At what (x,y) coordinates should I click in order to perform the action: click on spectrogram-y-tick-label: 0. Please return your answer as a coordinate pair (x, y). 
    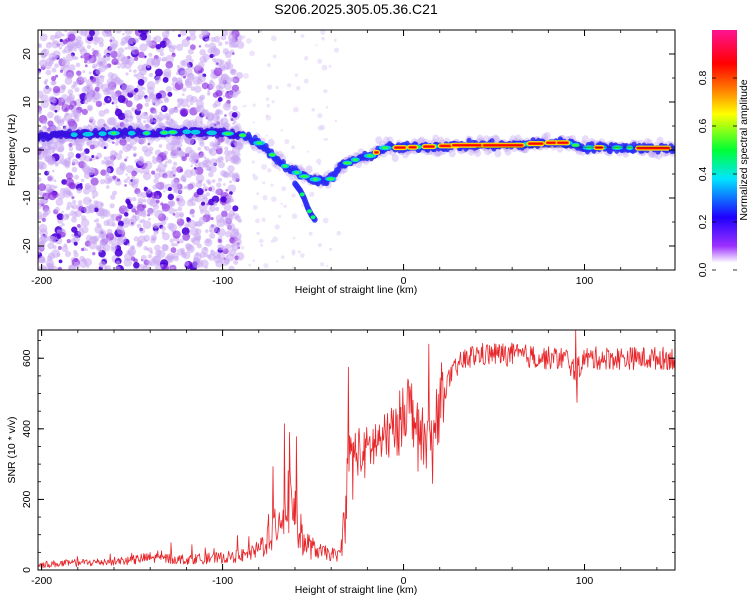
    Looking at the image, I should click on (27, 150).